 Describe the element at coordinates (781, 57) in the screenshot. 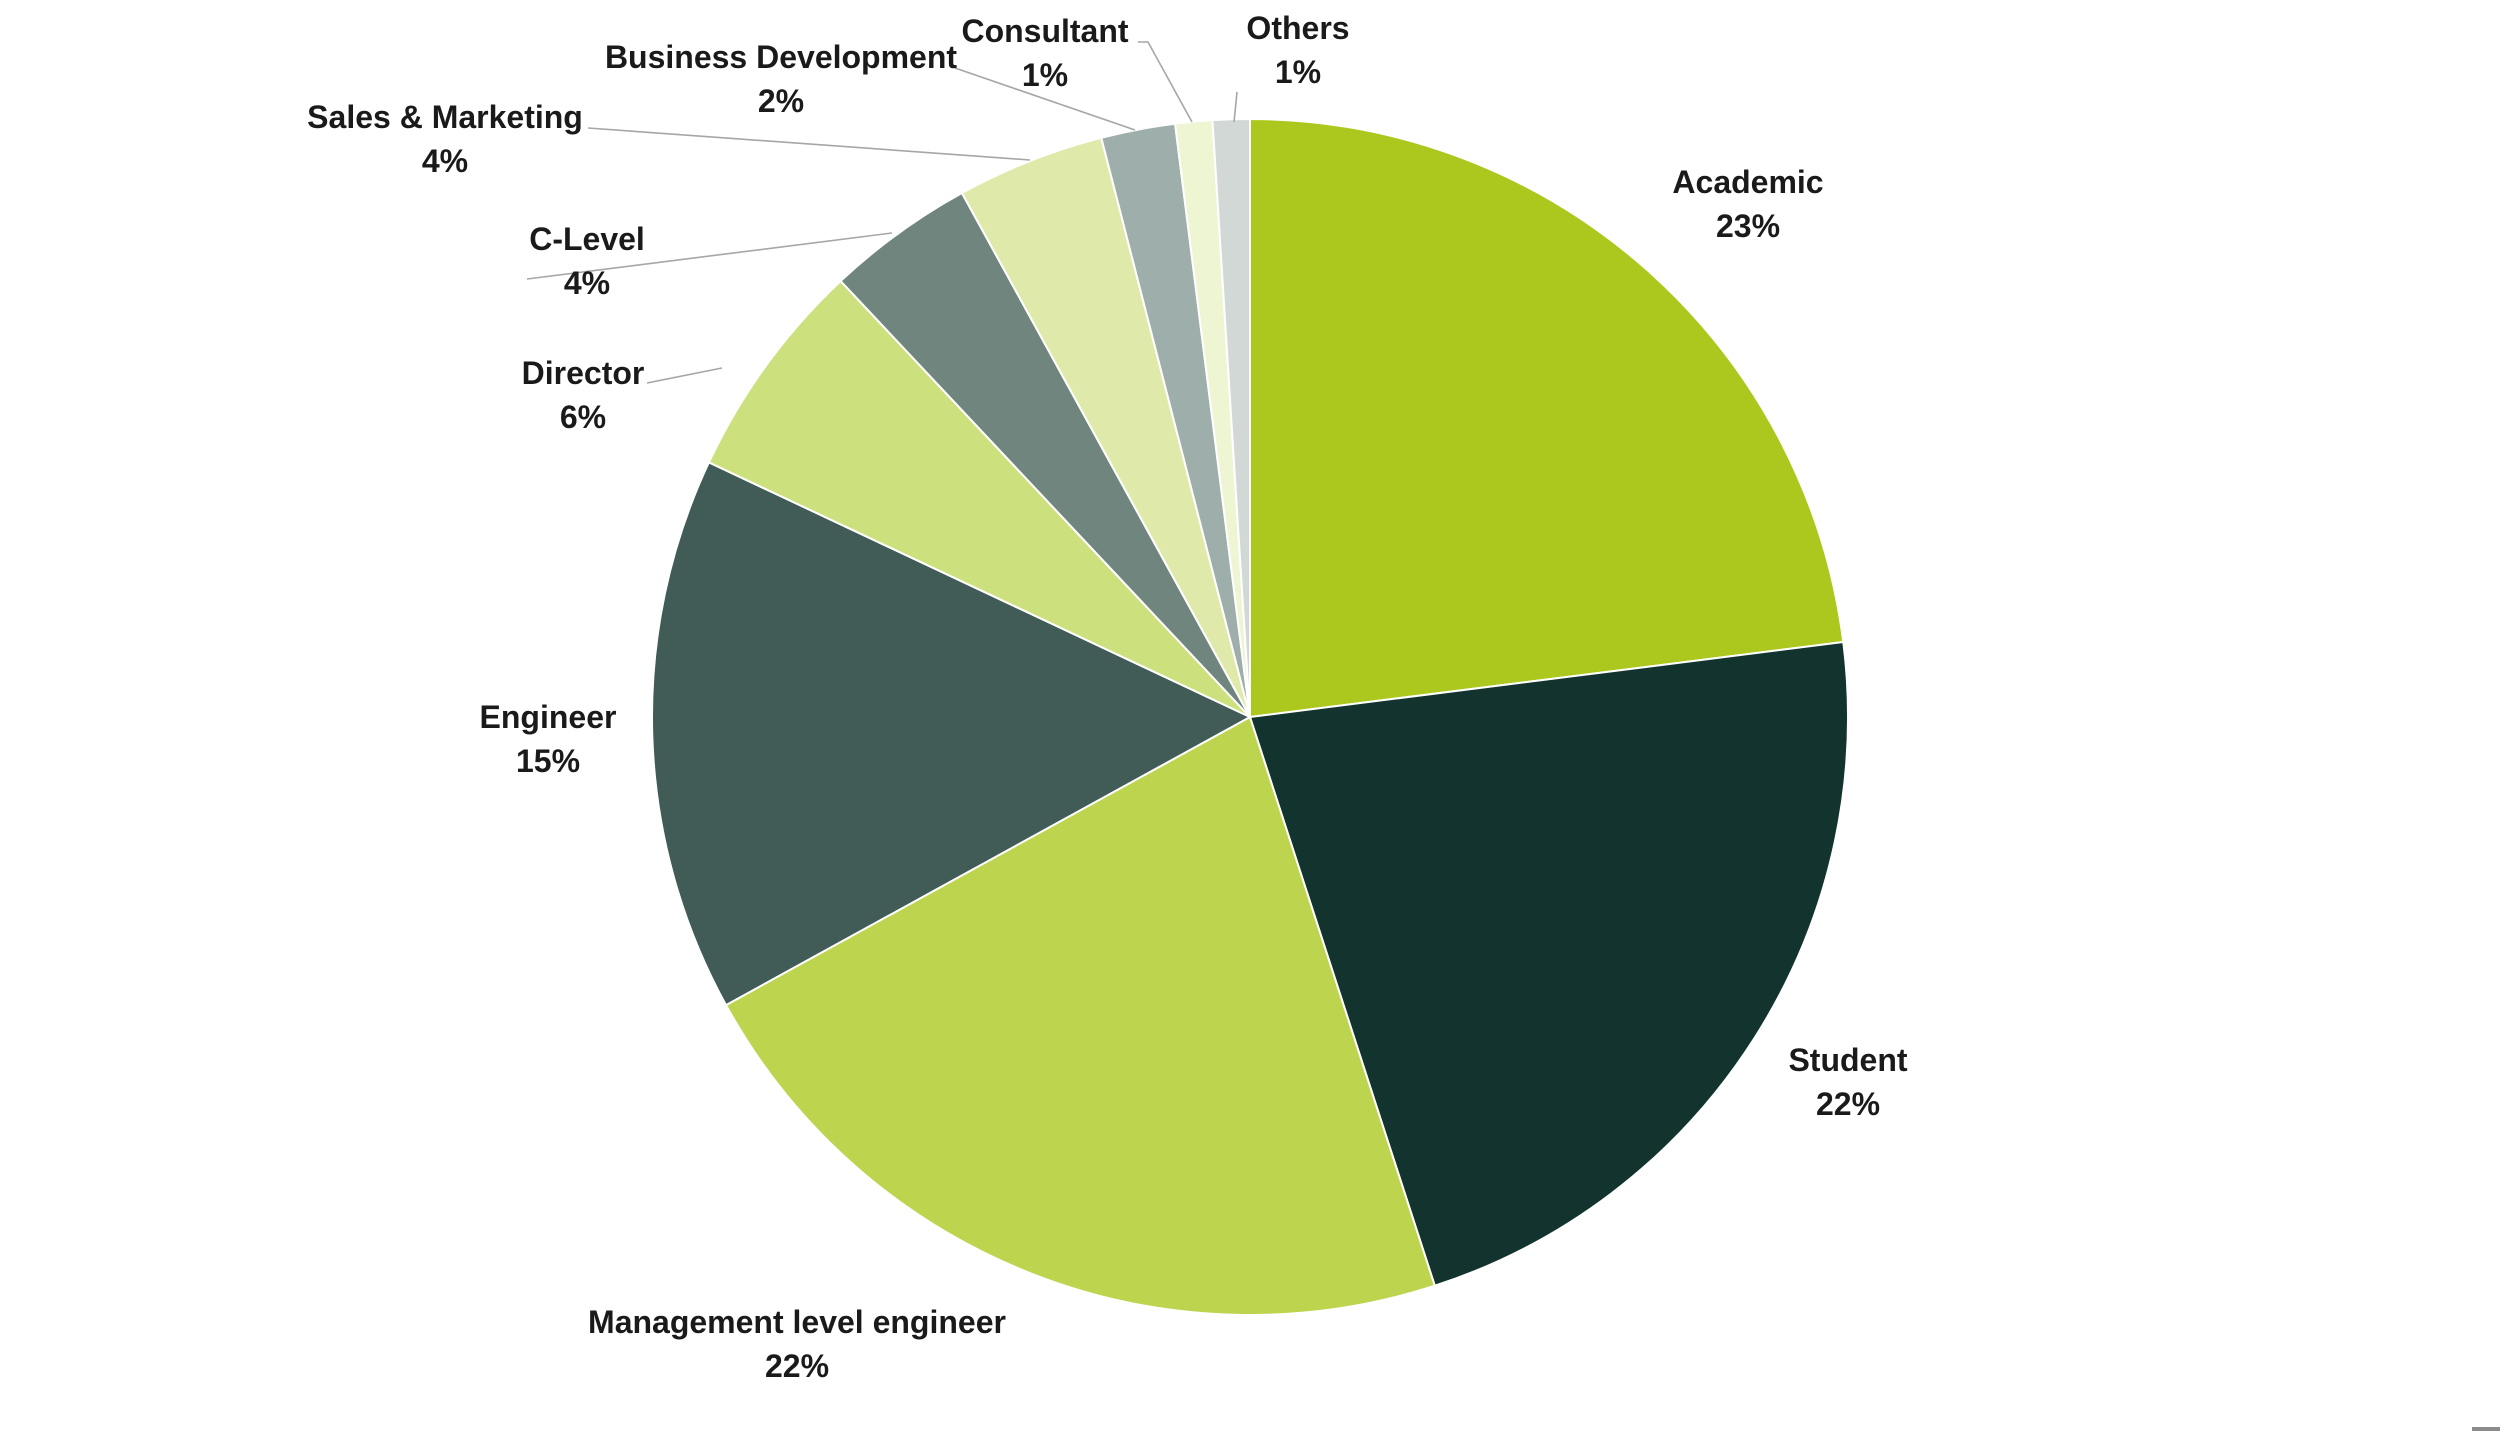

I see `slice-label-business-development: Business Development` at that location.